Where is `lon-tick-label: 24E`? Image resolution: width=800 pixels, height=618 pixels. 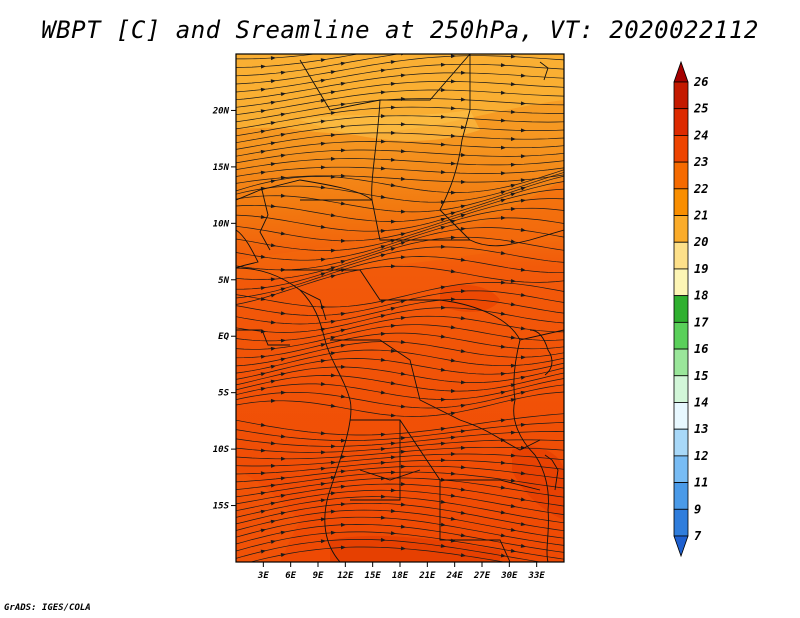 lon-tick-label: 24E is located at coordinates (455, 576).